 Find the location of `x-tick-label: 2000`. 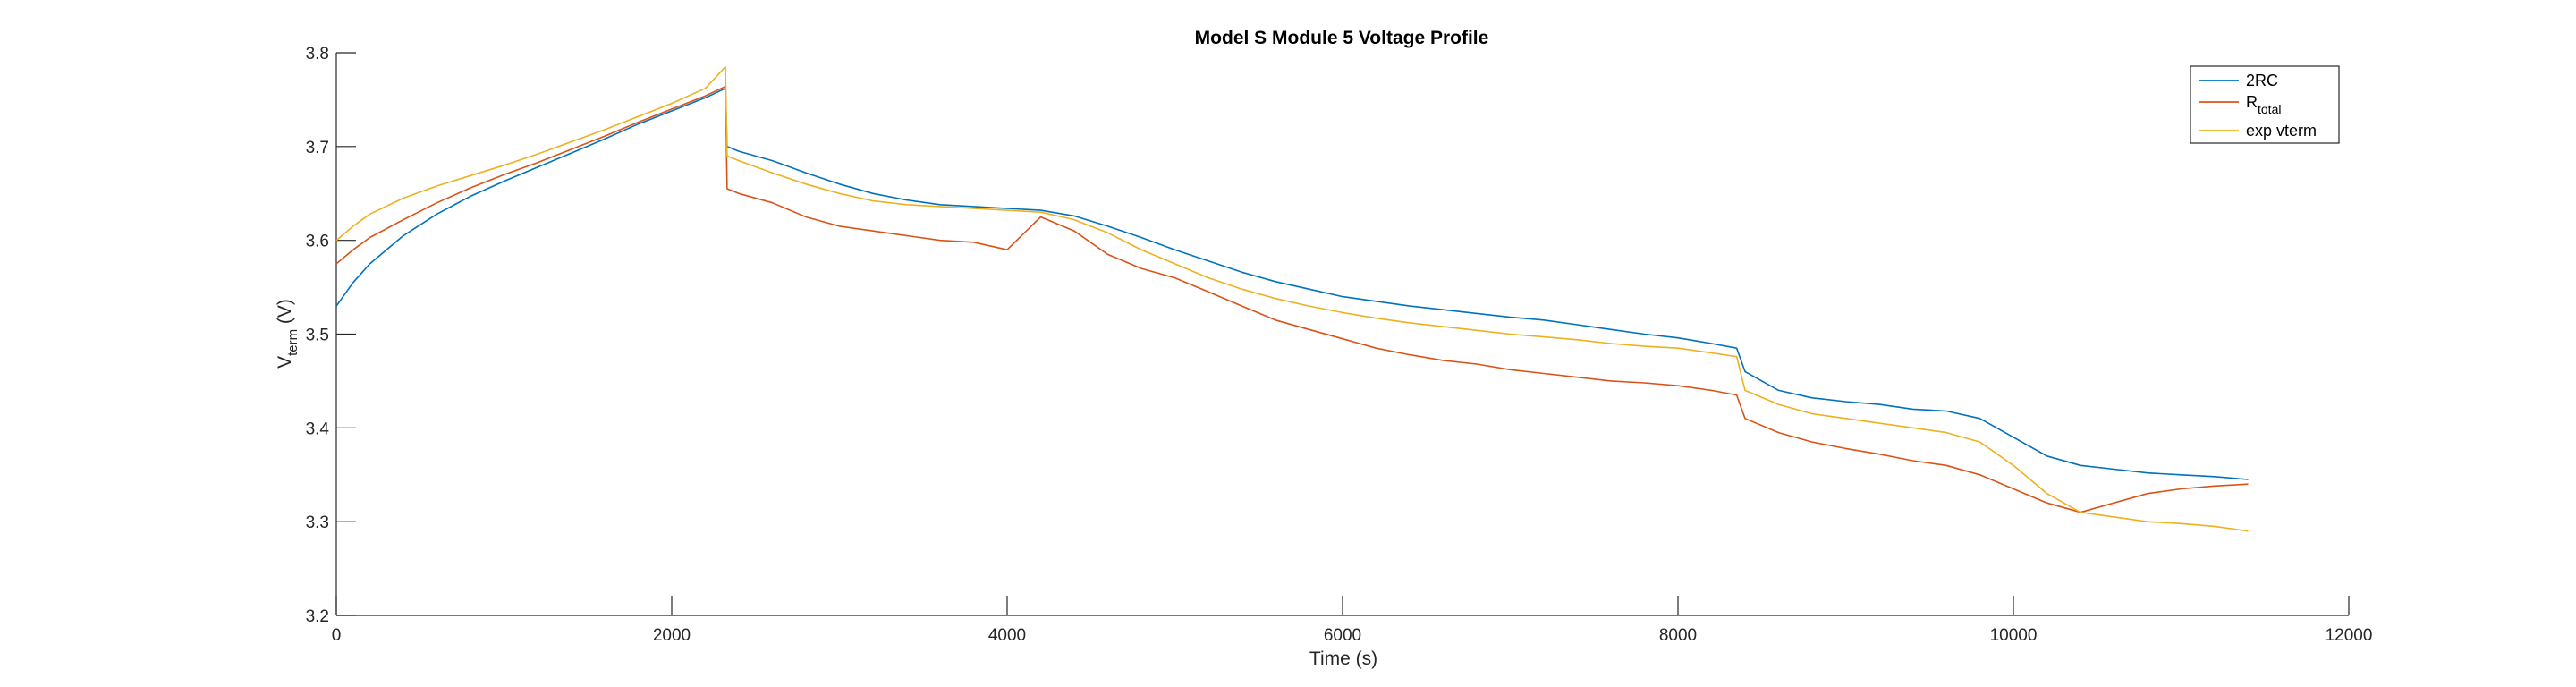

x-tick-label: 2000 is located at coordinates (672, 635).